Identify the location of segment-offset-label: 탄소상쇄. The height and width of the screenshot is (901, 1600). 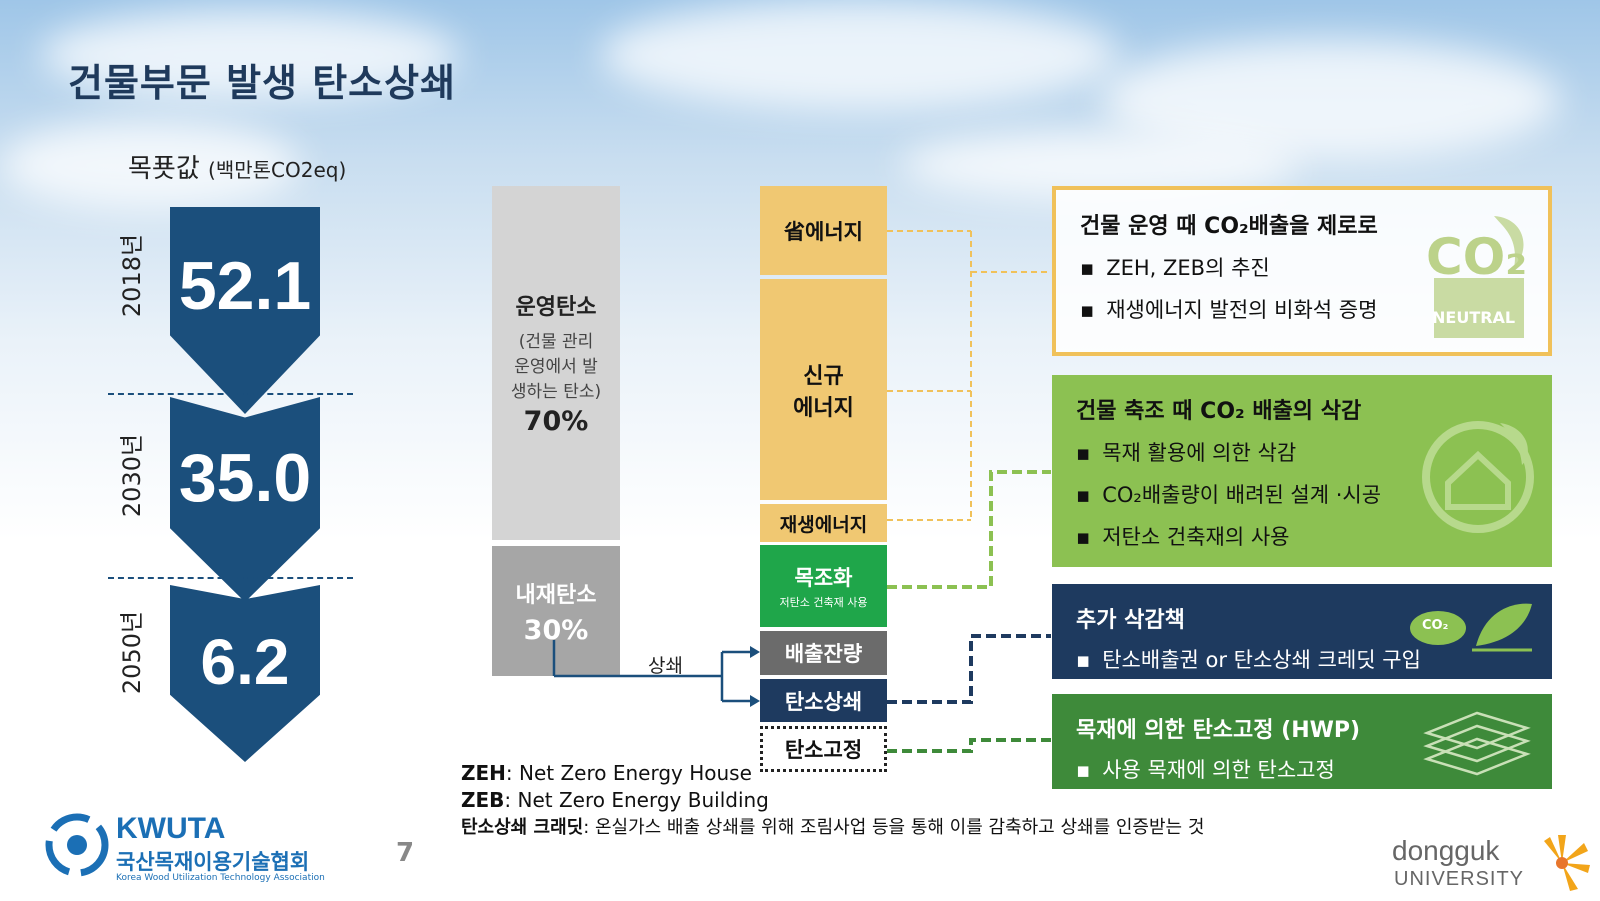
(823, 701).